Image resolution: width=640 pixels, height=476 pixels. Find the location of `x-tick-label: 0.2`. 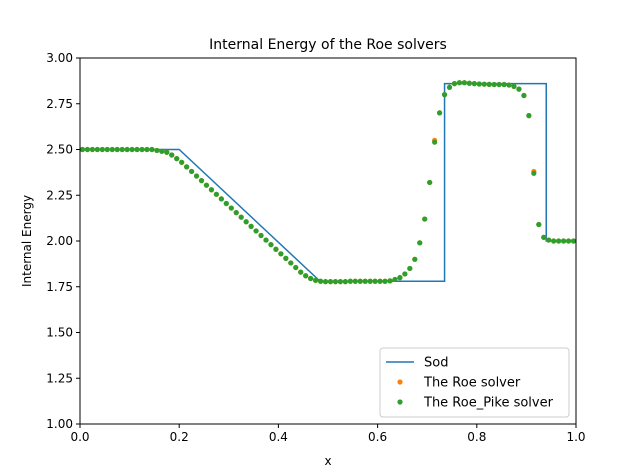

x-tick-label: 0.2 is located at coordinates (179, 437).